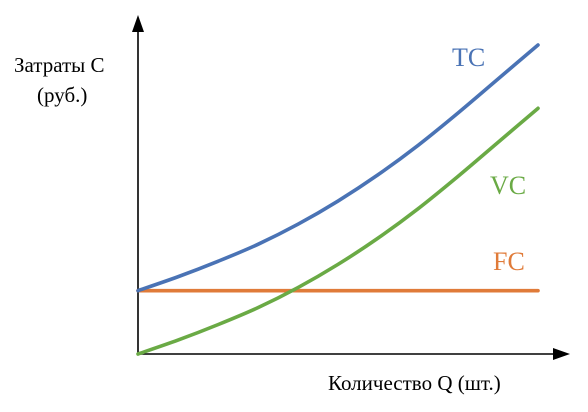 The height and width of the screenshot is (412, 588). I want to click on series-label-tc: TC, so click(468, 57).